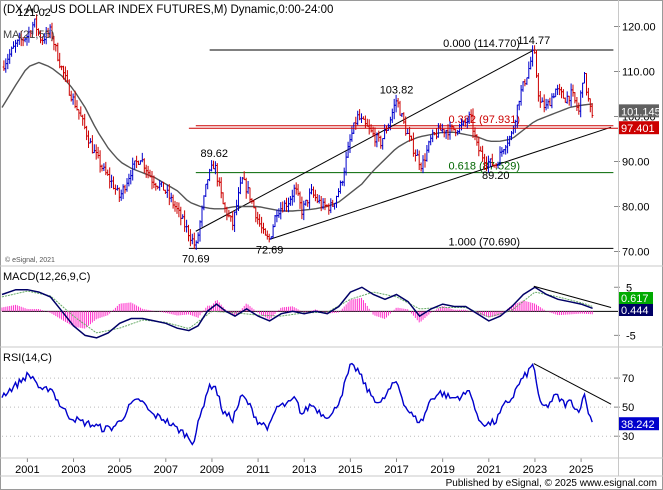  What do you see at coordinates (639, 128) in the screenshot?
I see `marker-price-box` at bounding box center [639, 128].